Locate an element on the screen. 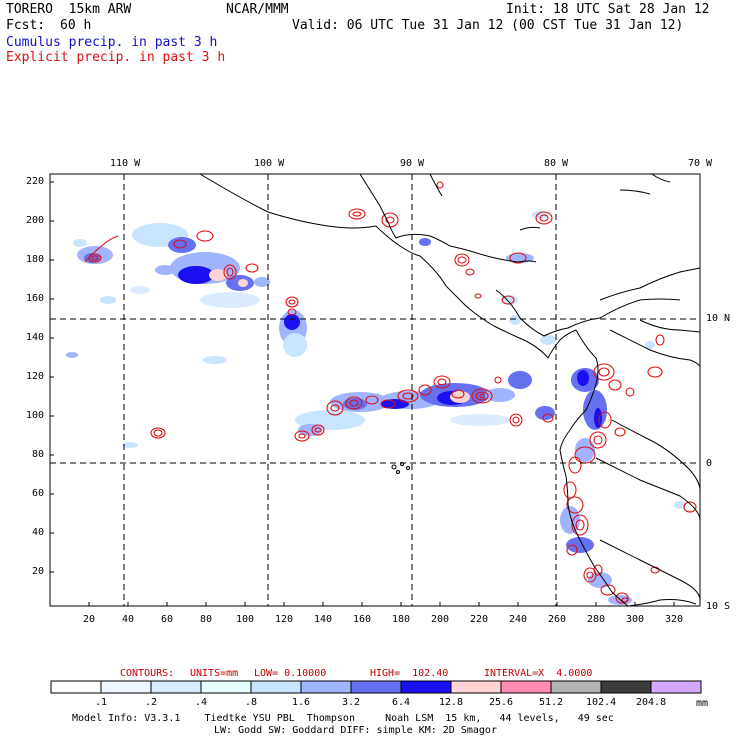 This screenshot has width=740, height=740. x-tick-label: 240 is located at coordinates (518, 619).